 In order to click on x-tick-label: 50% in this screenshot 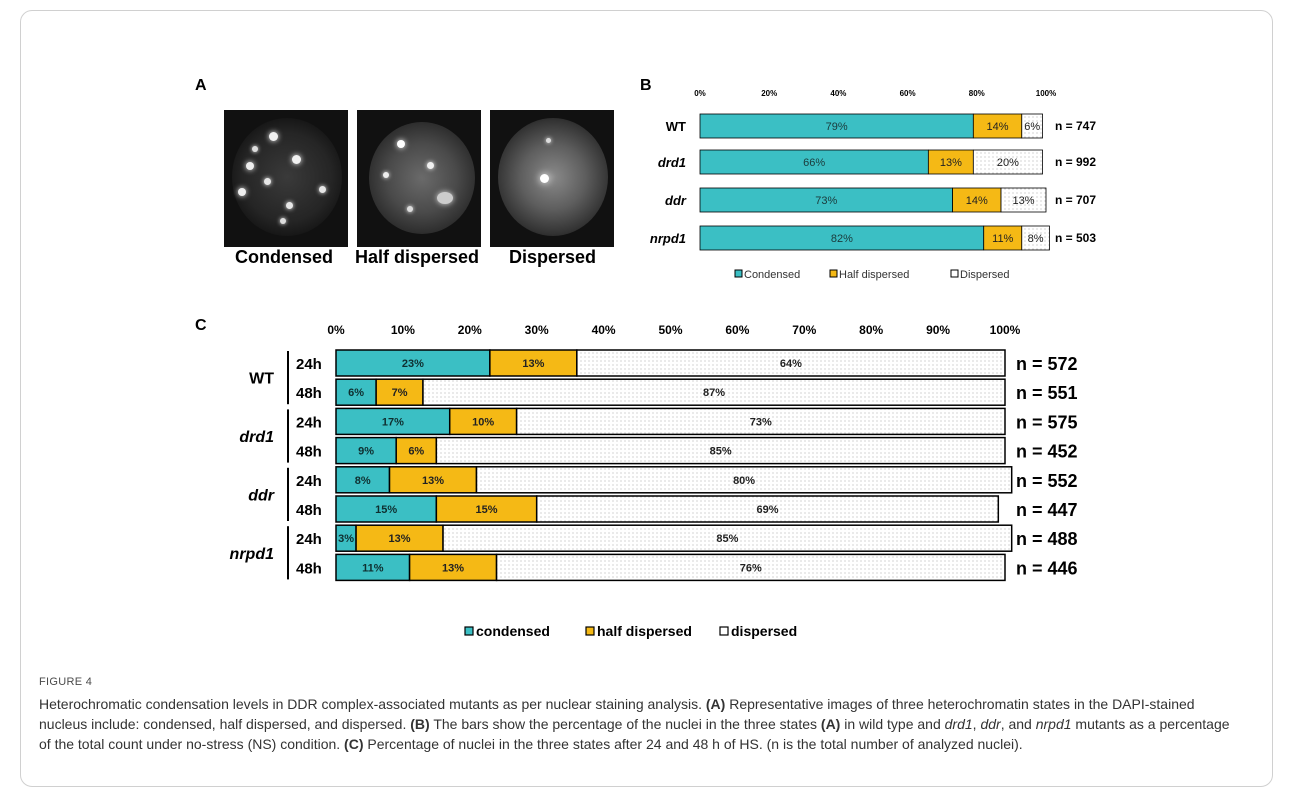, I will do `click(670, 330)`.